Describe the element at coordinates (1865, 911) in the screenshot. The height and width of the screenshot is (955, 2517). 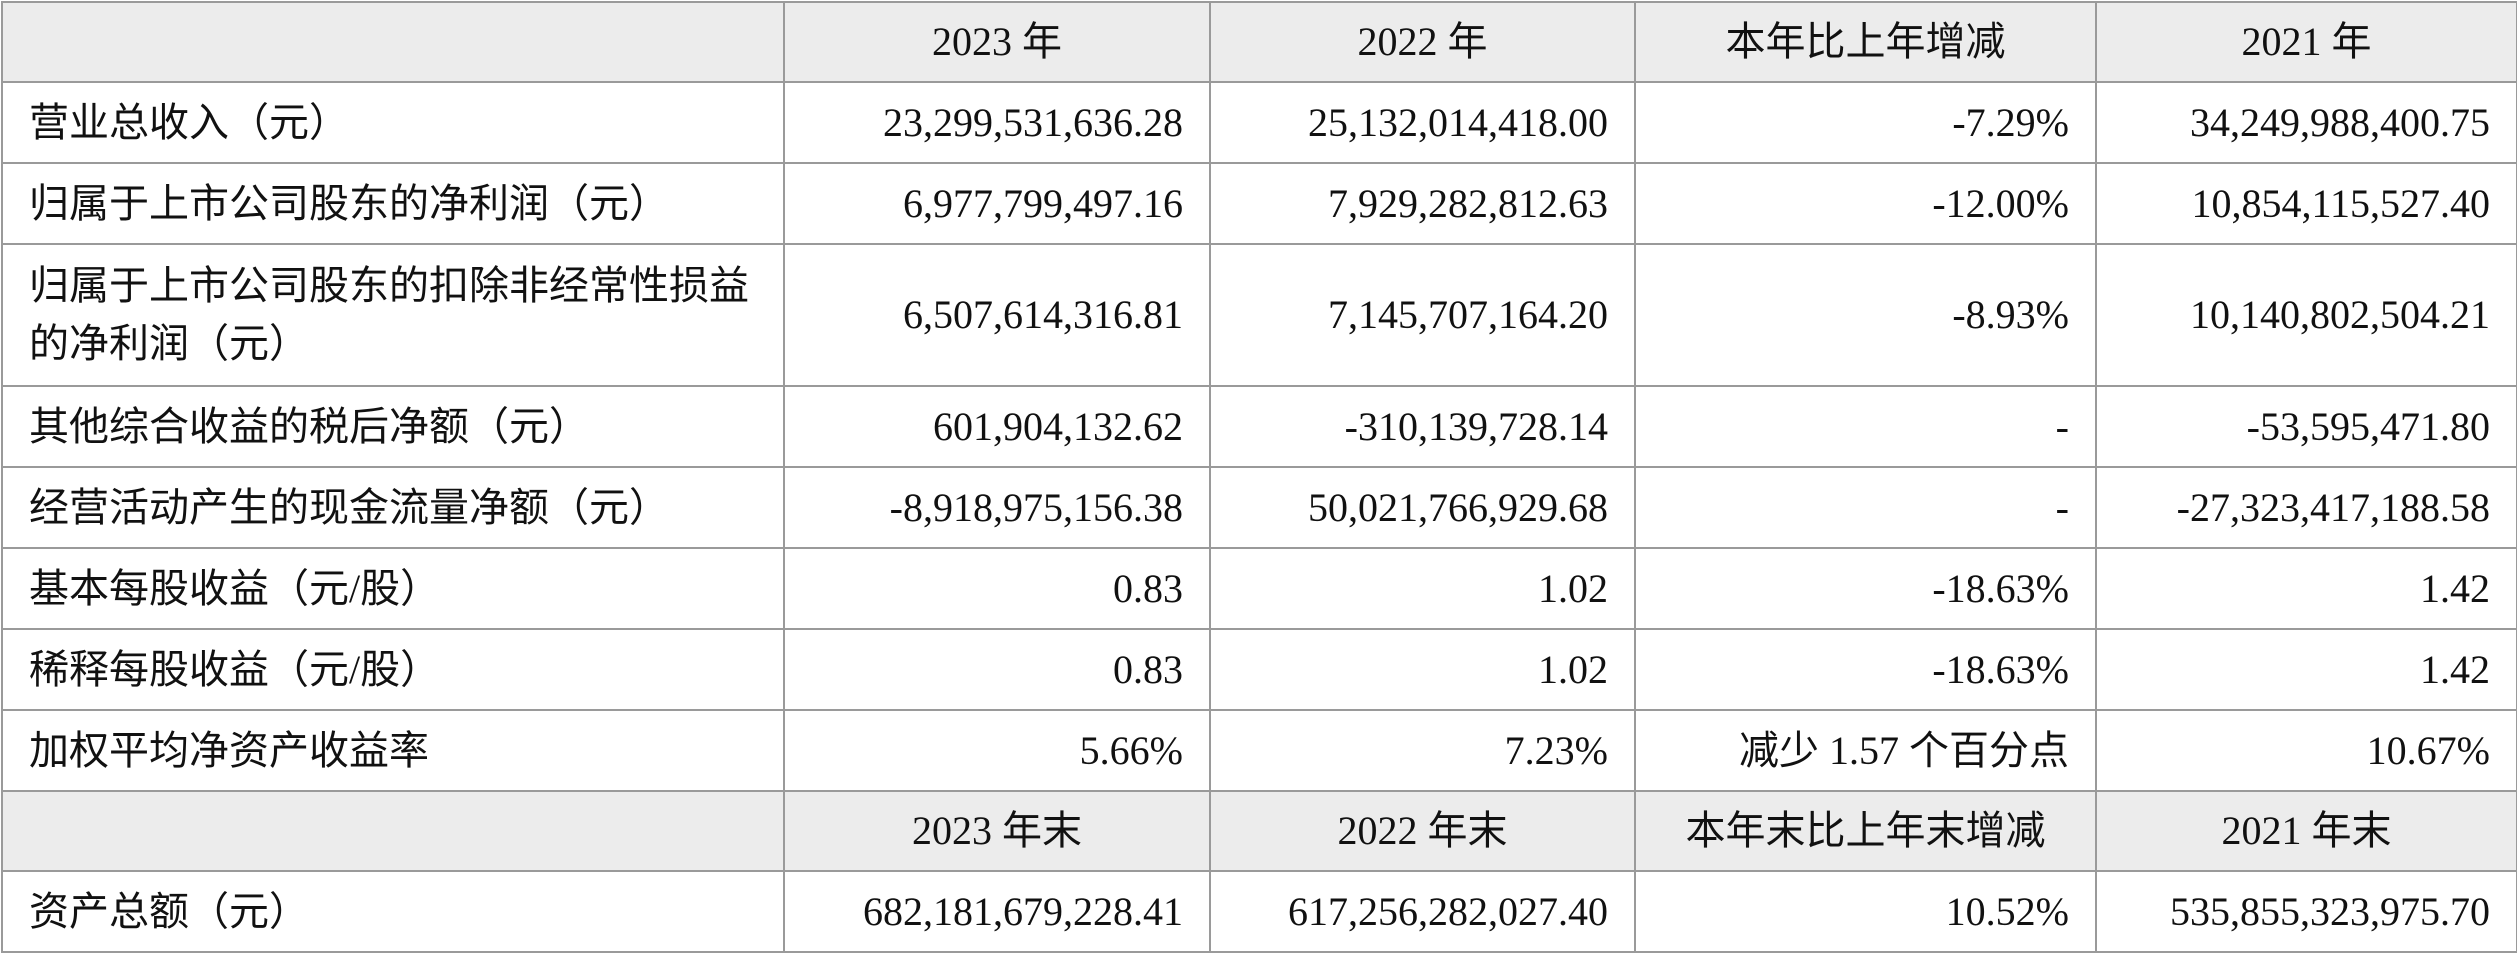
I see `value-change: 10.52%` at that location.